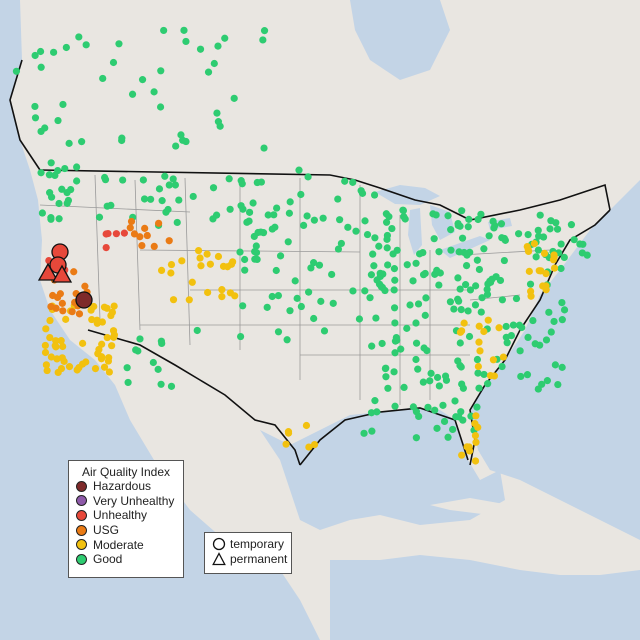 The width and height of the screenshot is (640, 640). I want to click on legend-item-good: Good, so click(126, 559).